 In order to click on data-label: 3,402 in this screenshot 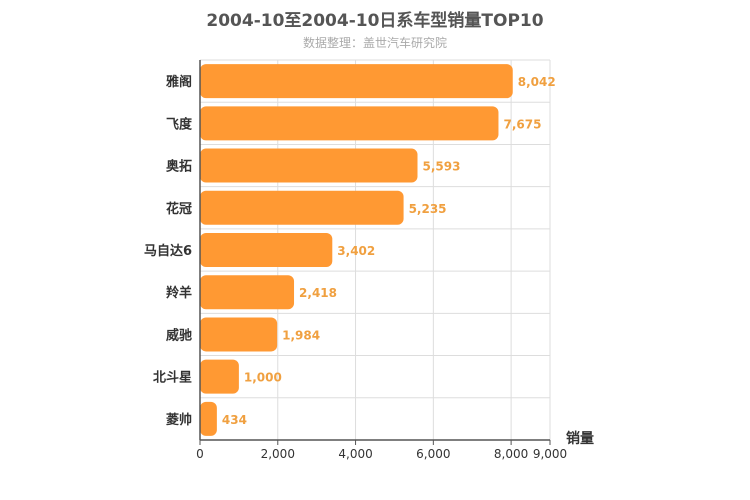, I will do `click(356, 251)`.